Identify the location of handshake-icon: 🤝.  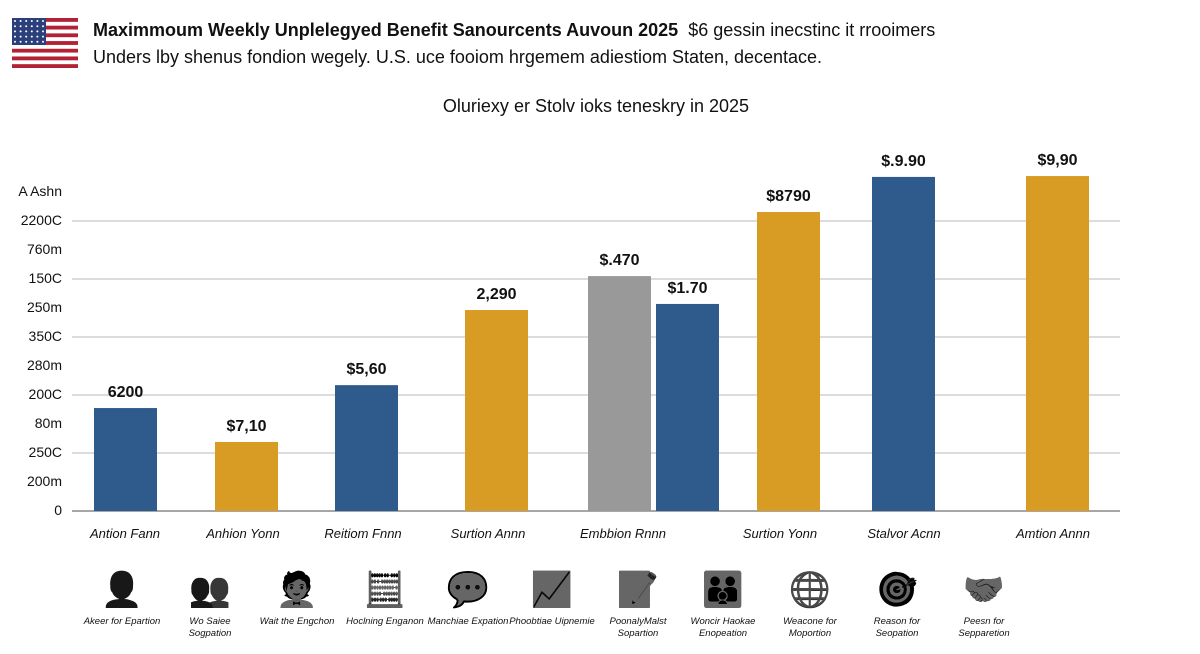
(984, 590).